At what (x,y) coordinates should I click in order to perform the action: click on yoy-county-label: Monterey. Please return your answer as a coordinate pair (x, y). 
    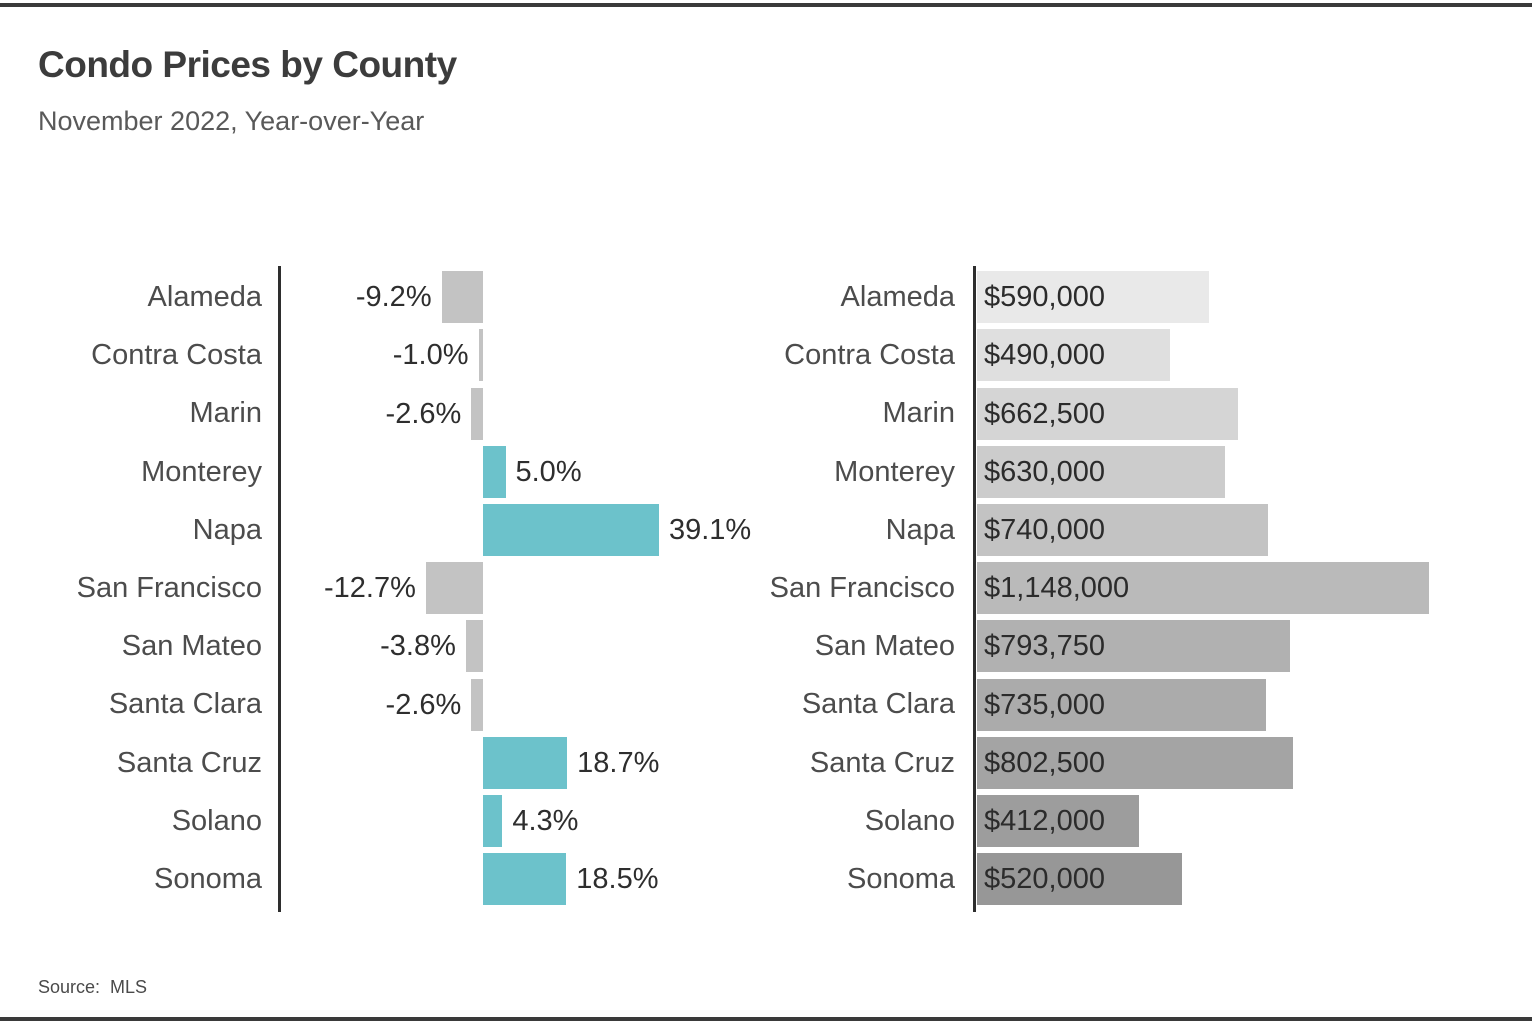
    Looking at the image, I should click on (201, 471).